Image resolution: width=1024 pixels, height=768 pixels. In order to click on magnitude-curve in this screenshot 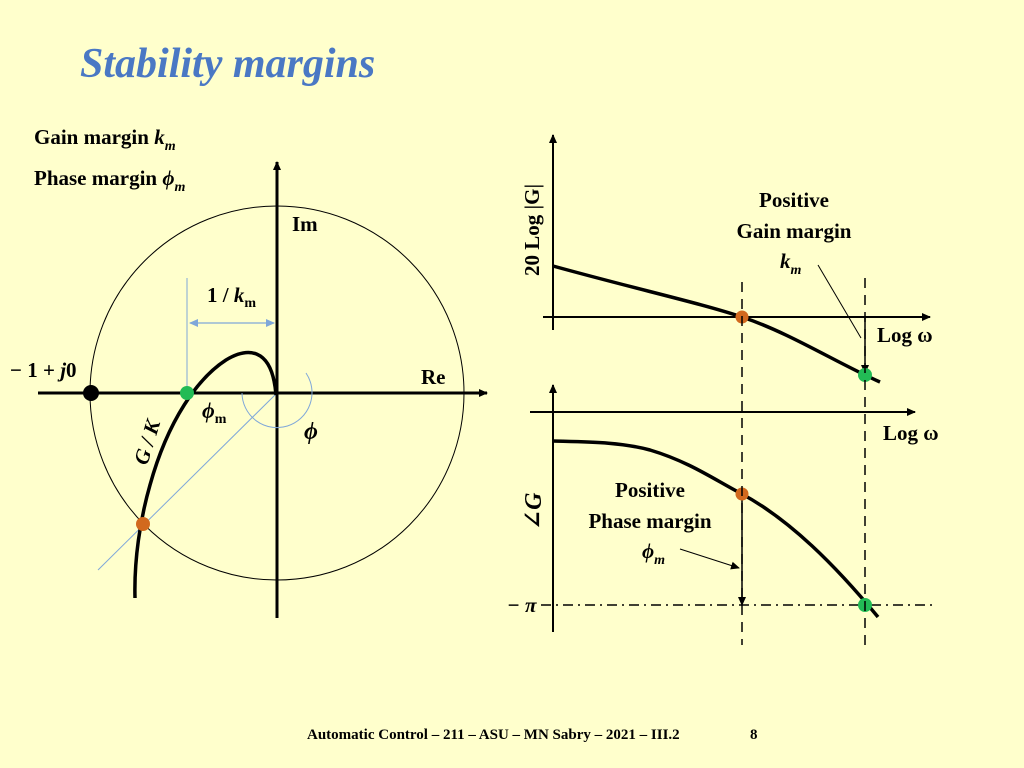, I will do `click(716, 324)`.